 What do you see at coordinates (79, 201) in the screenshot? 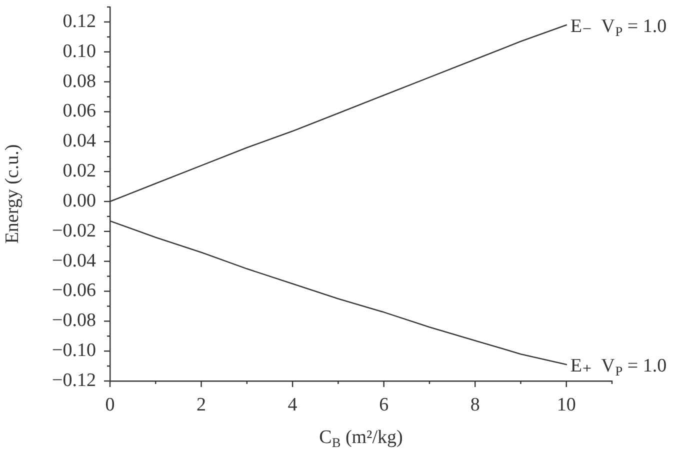
I see `y-tick-label: 0.00` at bounding box center [79, 201].